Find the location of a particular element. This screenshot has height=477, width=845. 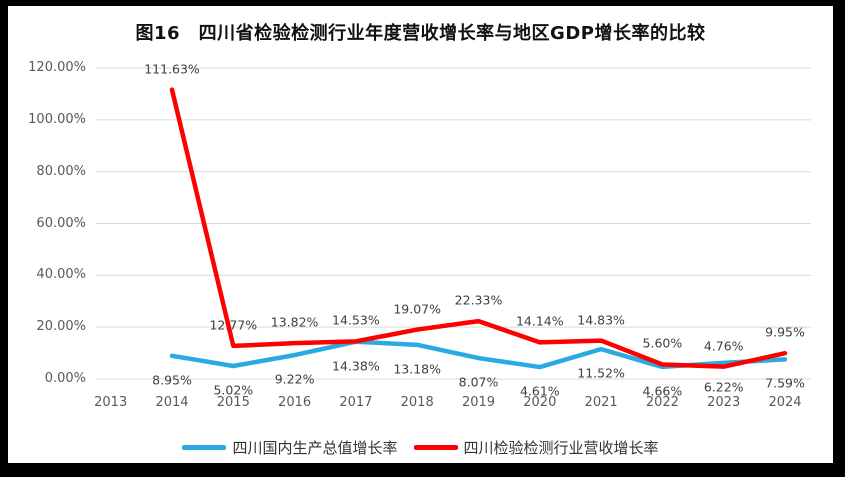

legend: 四川国内生产总值增长率 四川检验检测行业营收增长率 is located at coordinates (420, 447).